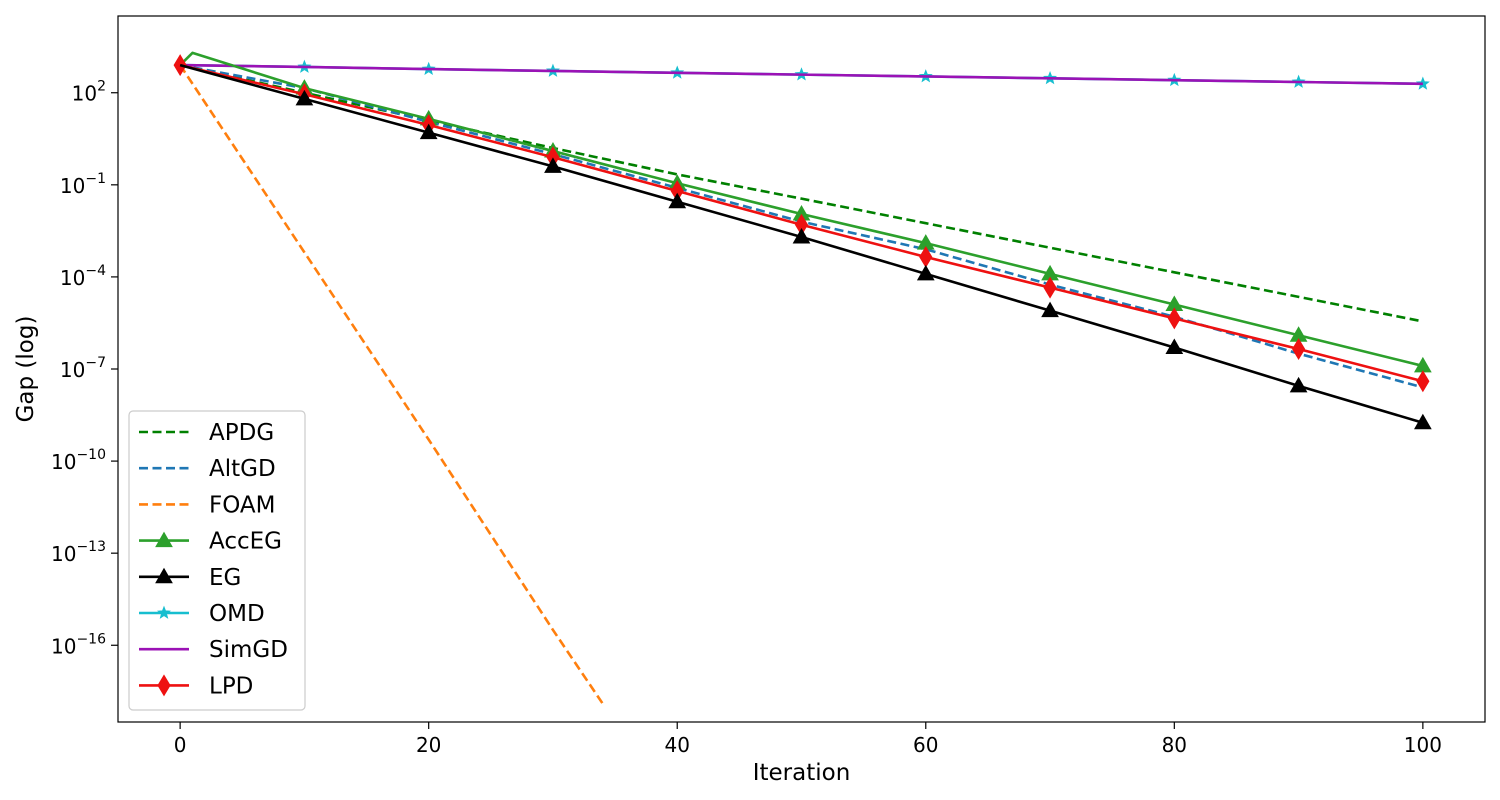 This screenshot has height=800, width=1500. I want to click on legend-label-foam: FOAM, so click(242, 505).